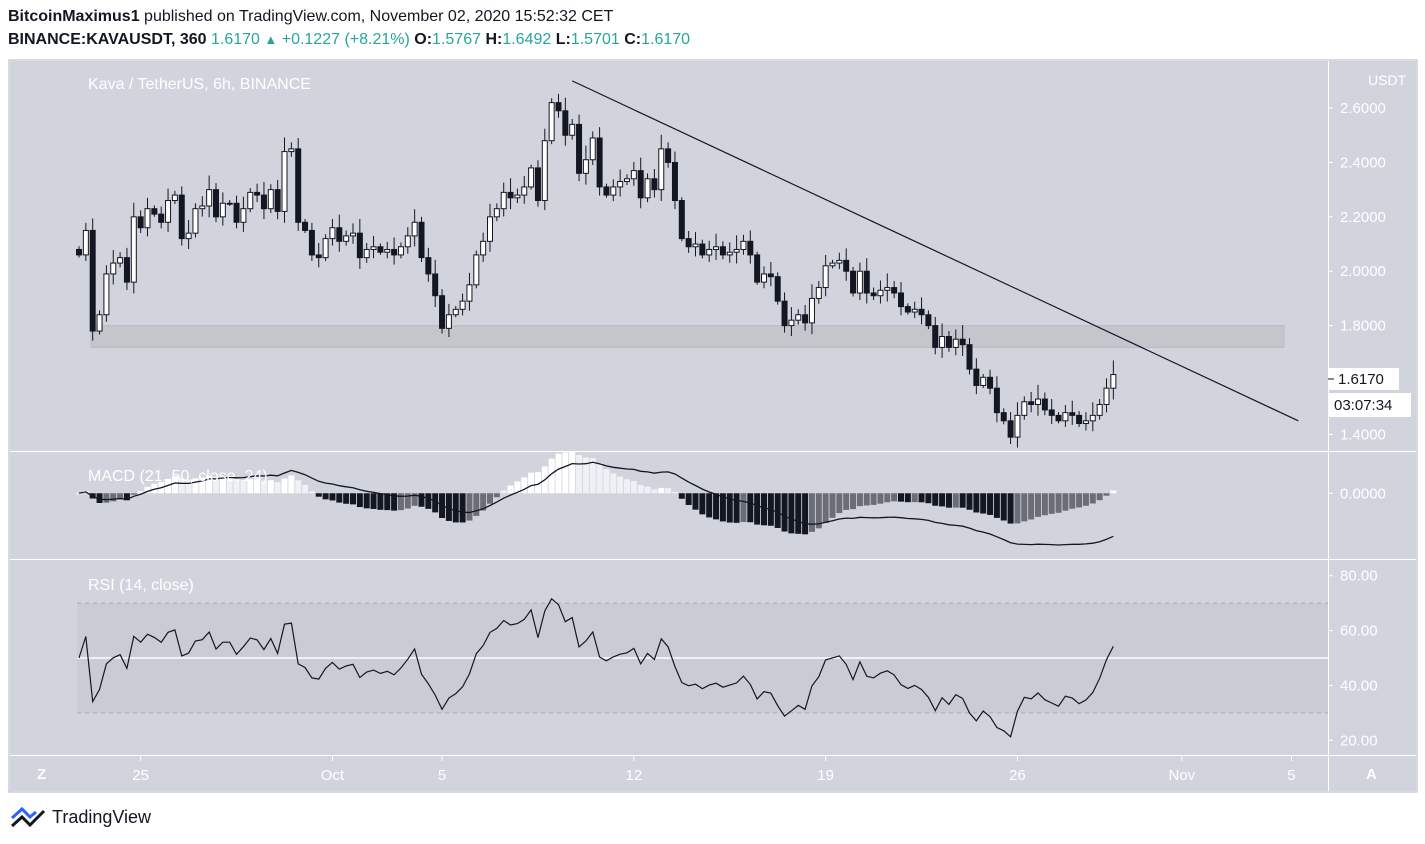 The width and height of the screenshot is (1425, 844). Describe the element at coordinates (1371, 774) in the screenshot. I see `auto-scale-icon: A` at that location.